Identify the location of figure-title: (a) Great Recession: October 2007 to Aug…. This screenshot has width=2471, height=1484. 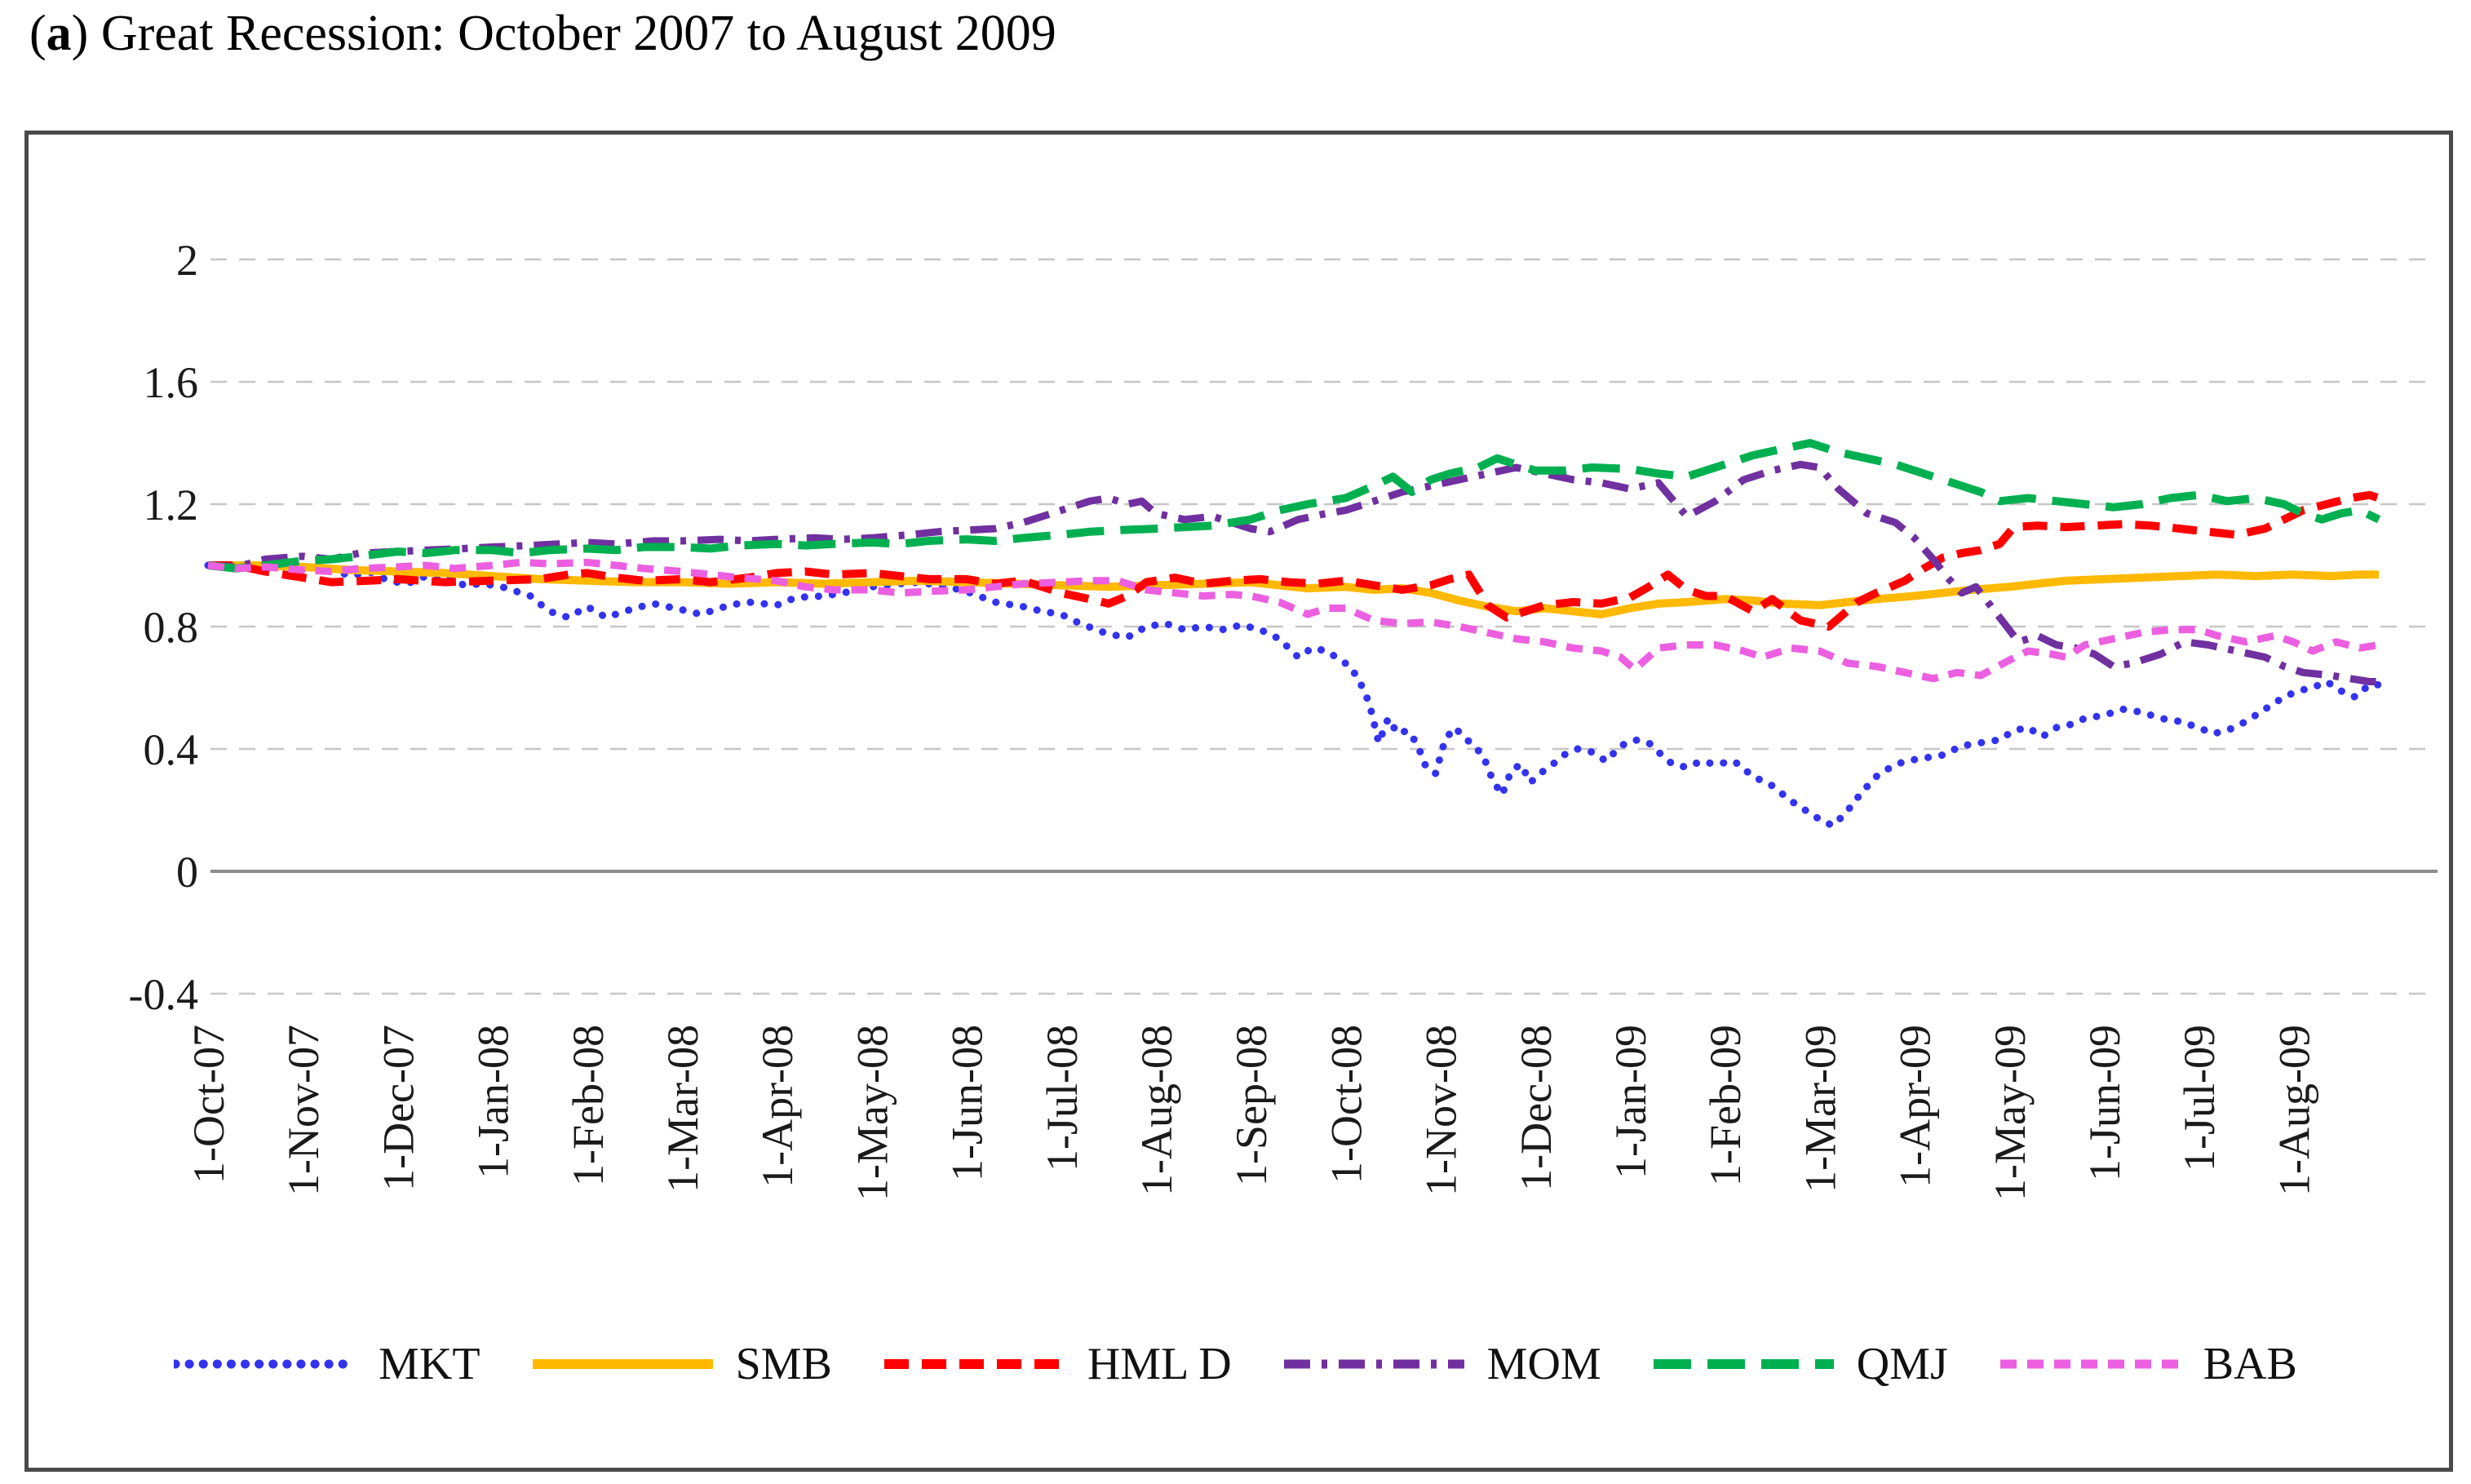
(543, 34).